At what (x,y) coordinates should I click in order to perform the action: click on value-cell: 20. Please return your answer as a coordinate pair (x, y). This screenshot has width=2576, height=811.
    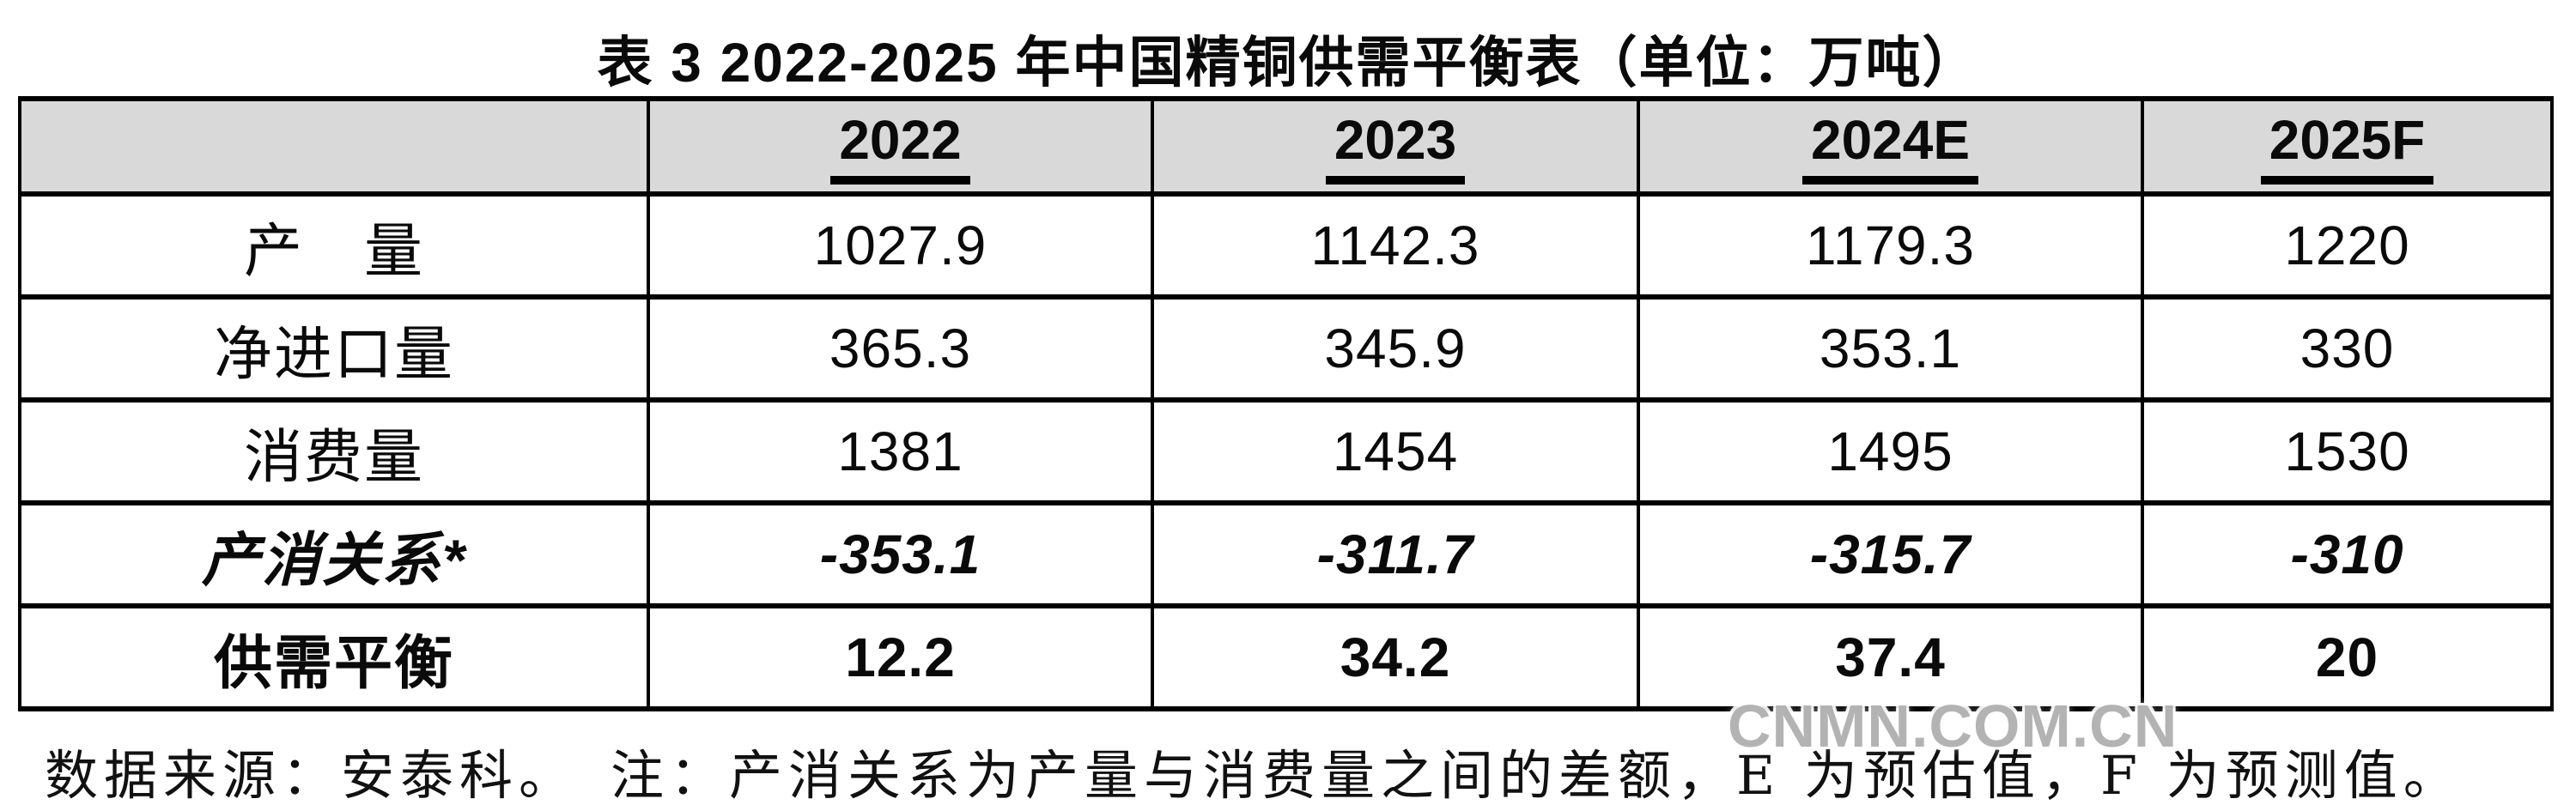
    Looking at the image, I should click on (2347, 657).